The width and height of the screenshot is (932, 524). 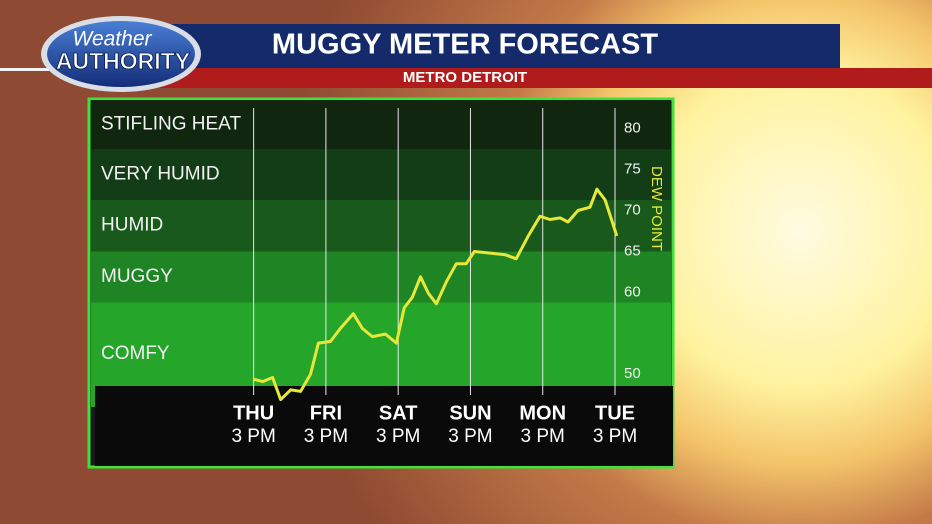 I want to click on subtitle: METRO DETROIT, so click(x=465, y=77).